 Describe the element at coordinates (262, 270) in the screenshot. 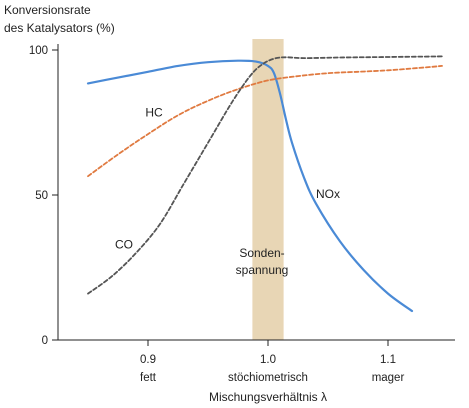

I see `band-label-line-2: spannung` at that location.